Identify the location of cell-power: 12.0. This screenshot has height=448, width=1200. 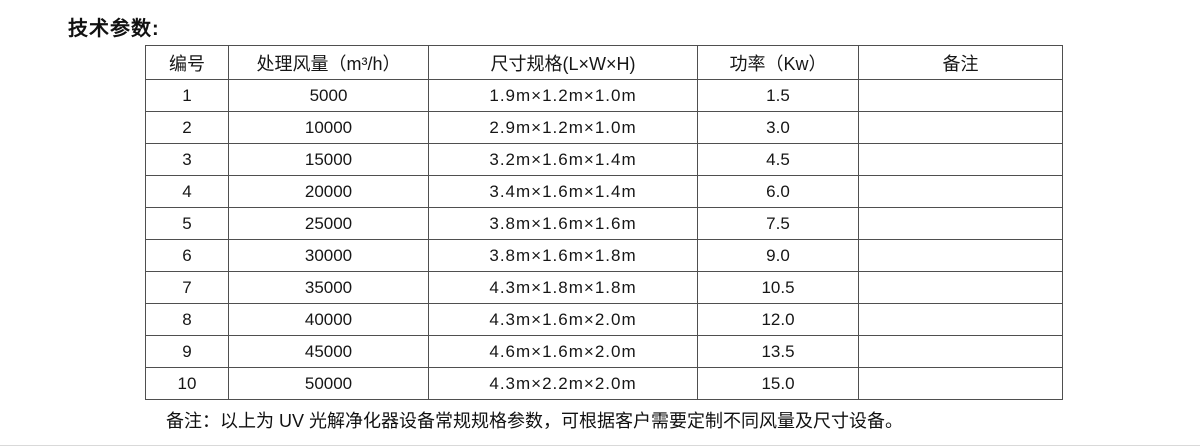
(778, 319).